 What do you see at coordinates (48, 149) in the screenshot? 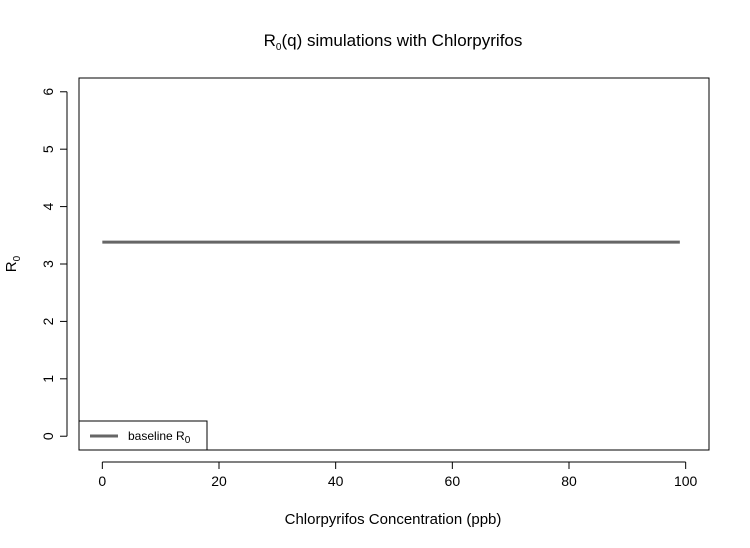
I see `y-tick-label: 5` at bounding box center [48, 149].